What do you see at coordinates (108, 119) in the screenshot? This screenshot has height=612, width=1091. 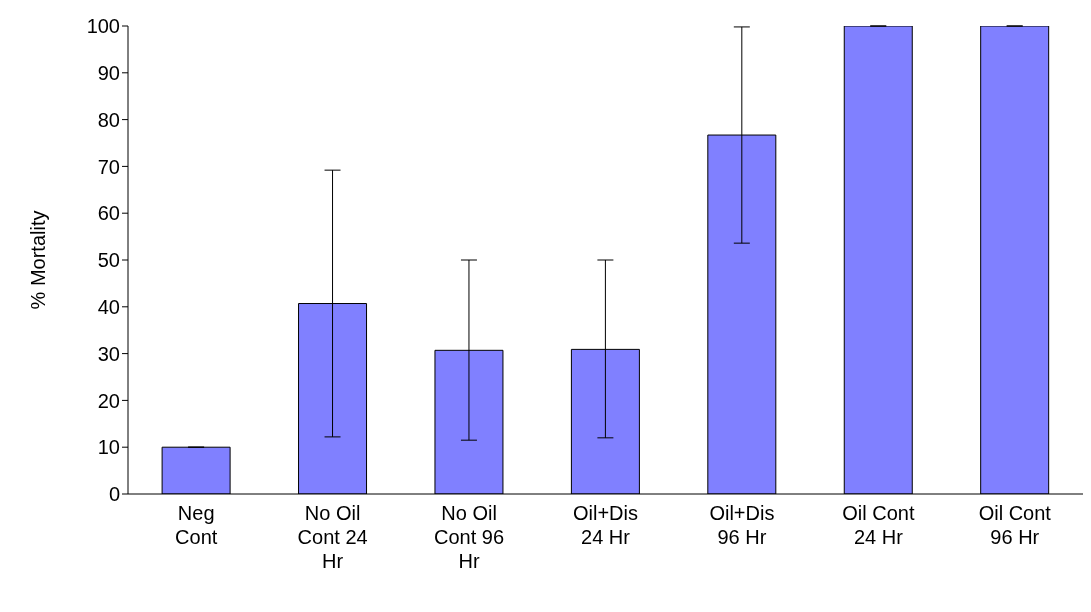 I see `y-tick-label: 80` at bounding box center [108, 119].